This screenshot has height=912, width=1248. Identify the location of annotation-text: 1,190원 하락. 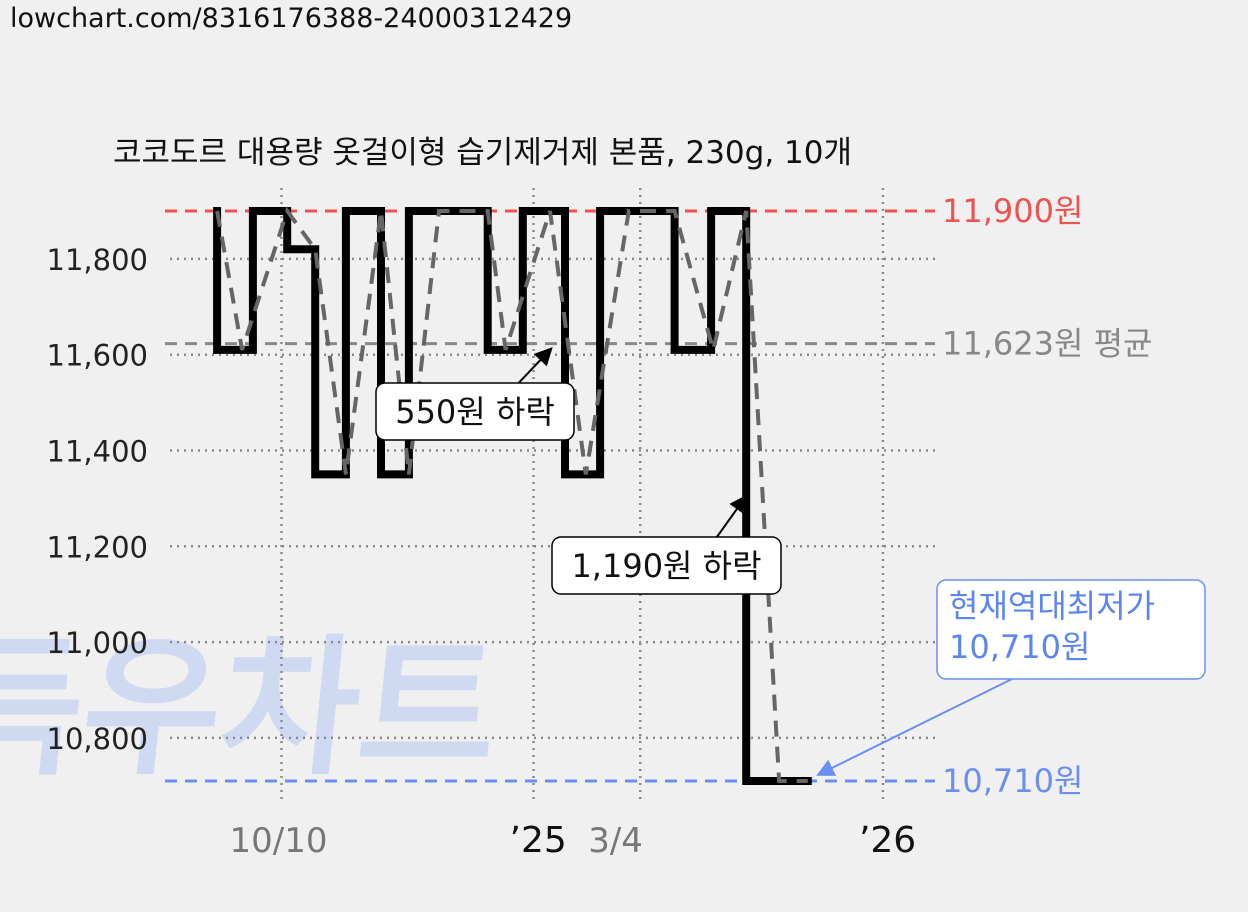
(666, 566).